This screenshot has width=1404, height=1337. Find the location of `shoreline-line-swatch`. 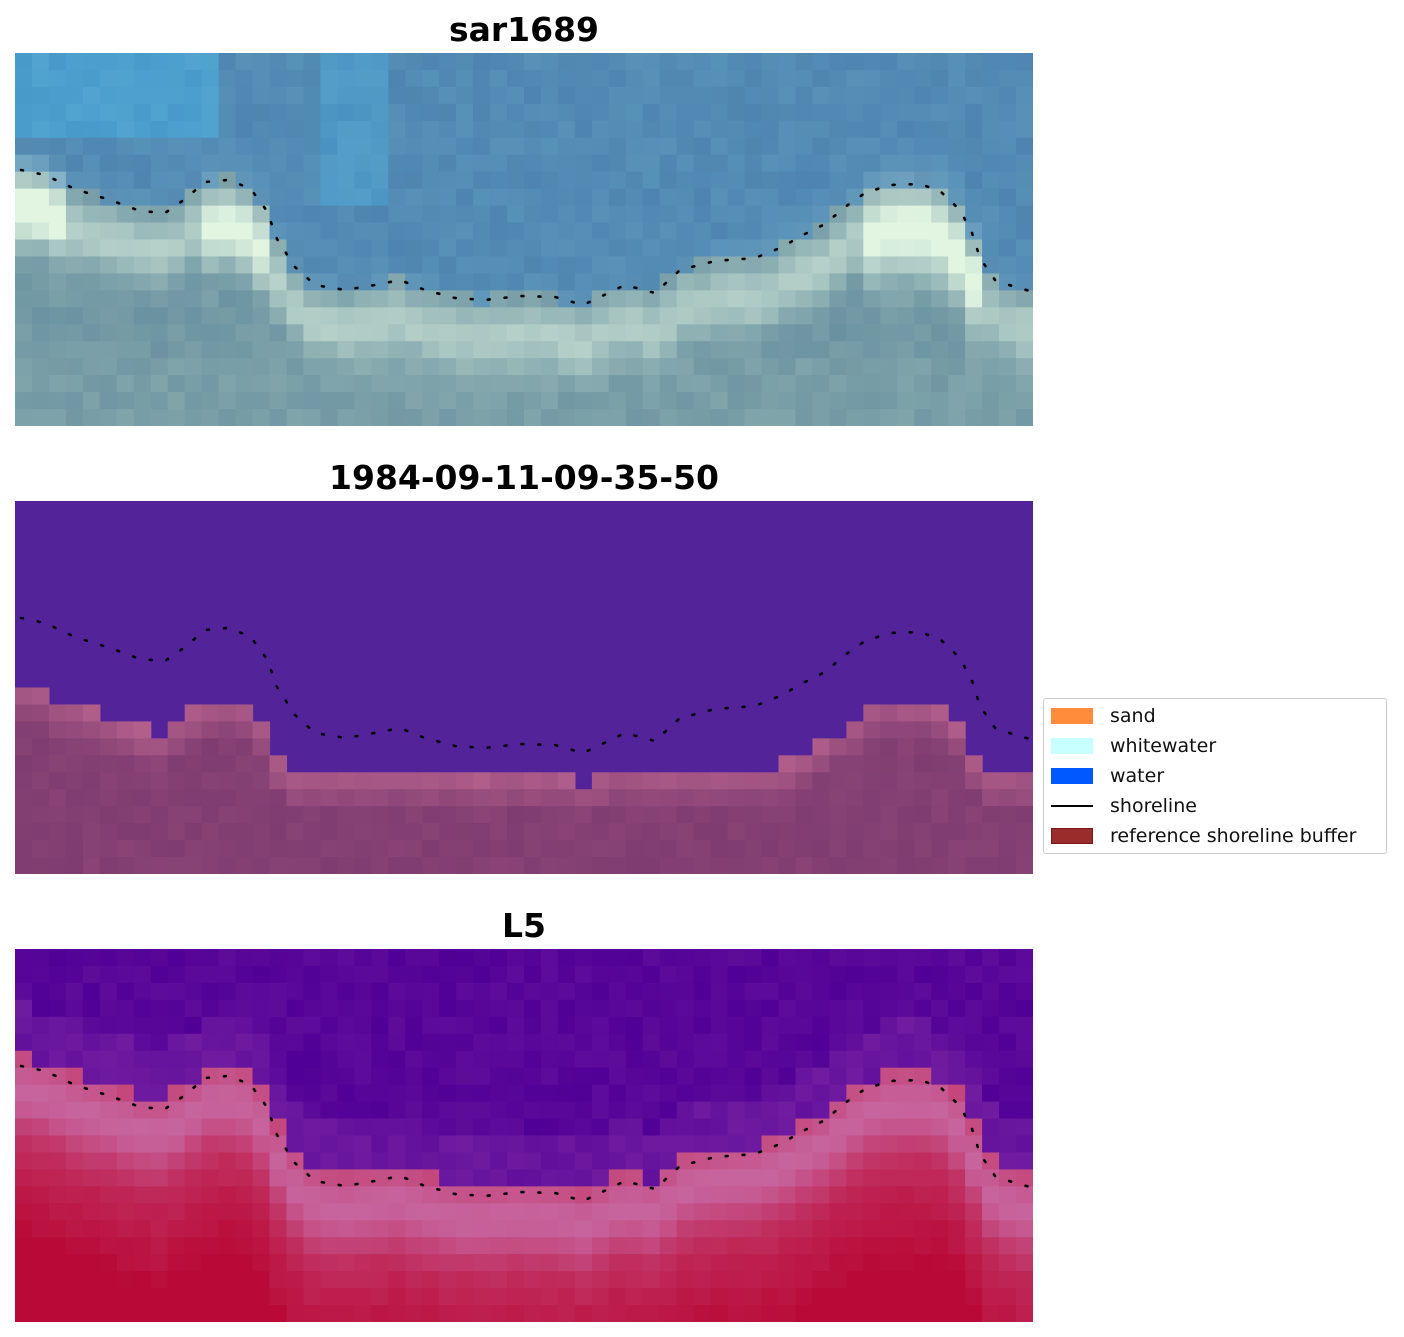

shoreline-line-swatch is located at coordinates (1072, 806).